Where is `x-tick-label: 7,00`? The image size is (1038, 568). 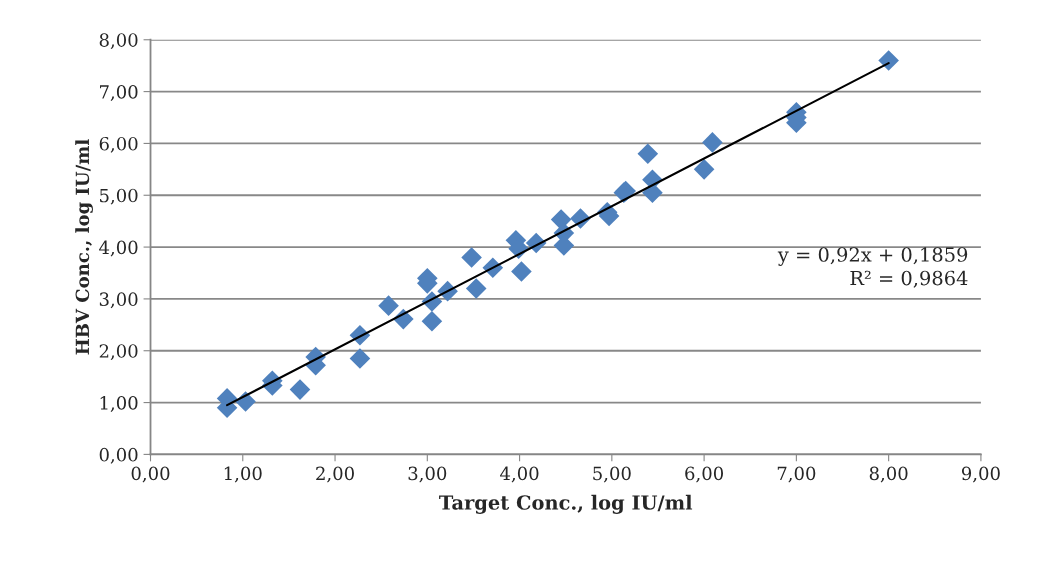 x-tick-label: 7,00 is located at coordinates (796, 474).